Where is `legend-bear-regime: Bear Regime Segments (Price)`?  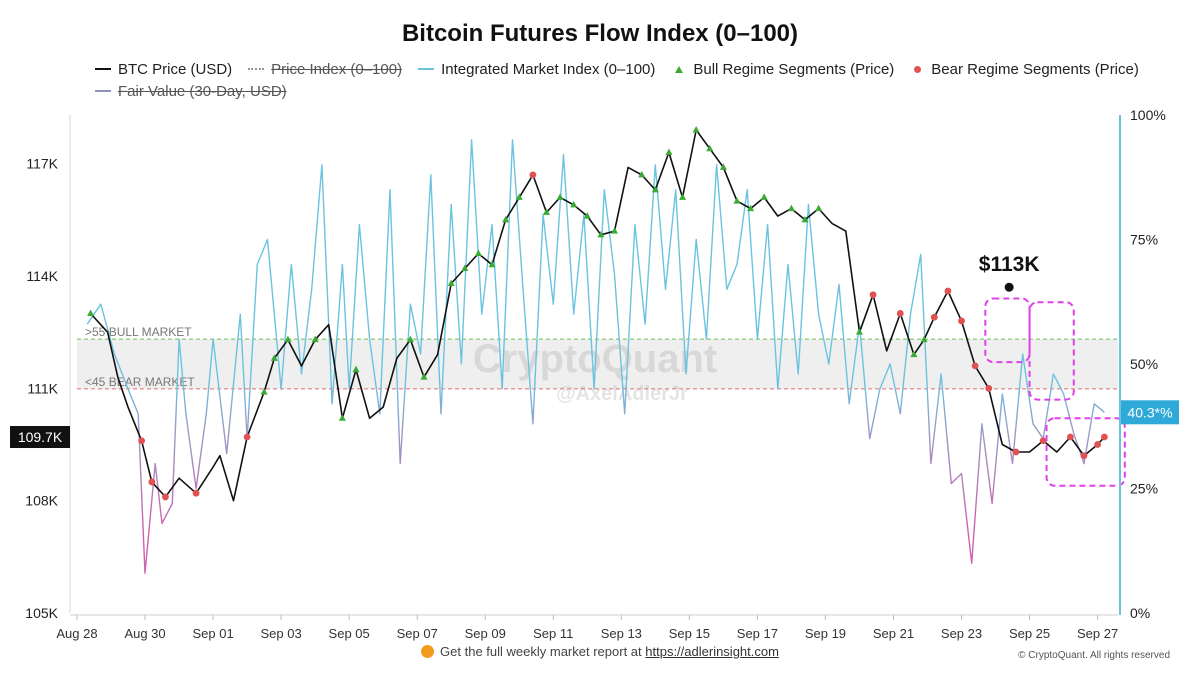 legend-bear-regime: Bear Regime Segments (Price) is located at coordinates (1024, 69).